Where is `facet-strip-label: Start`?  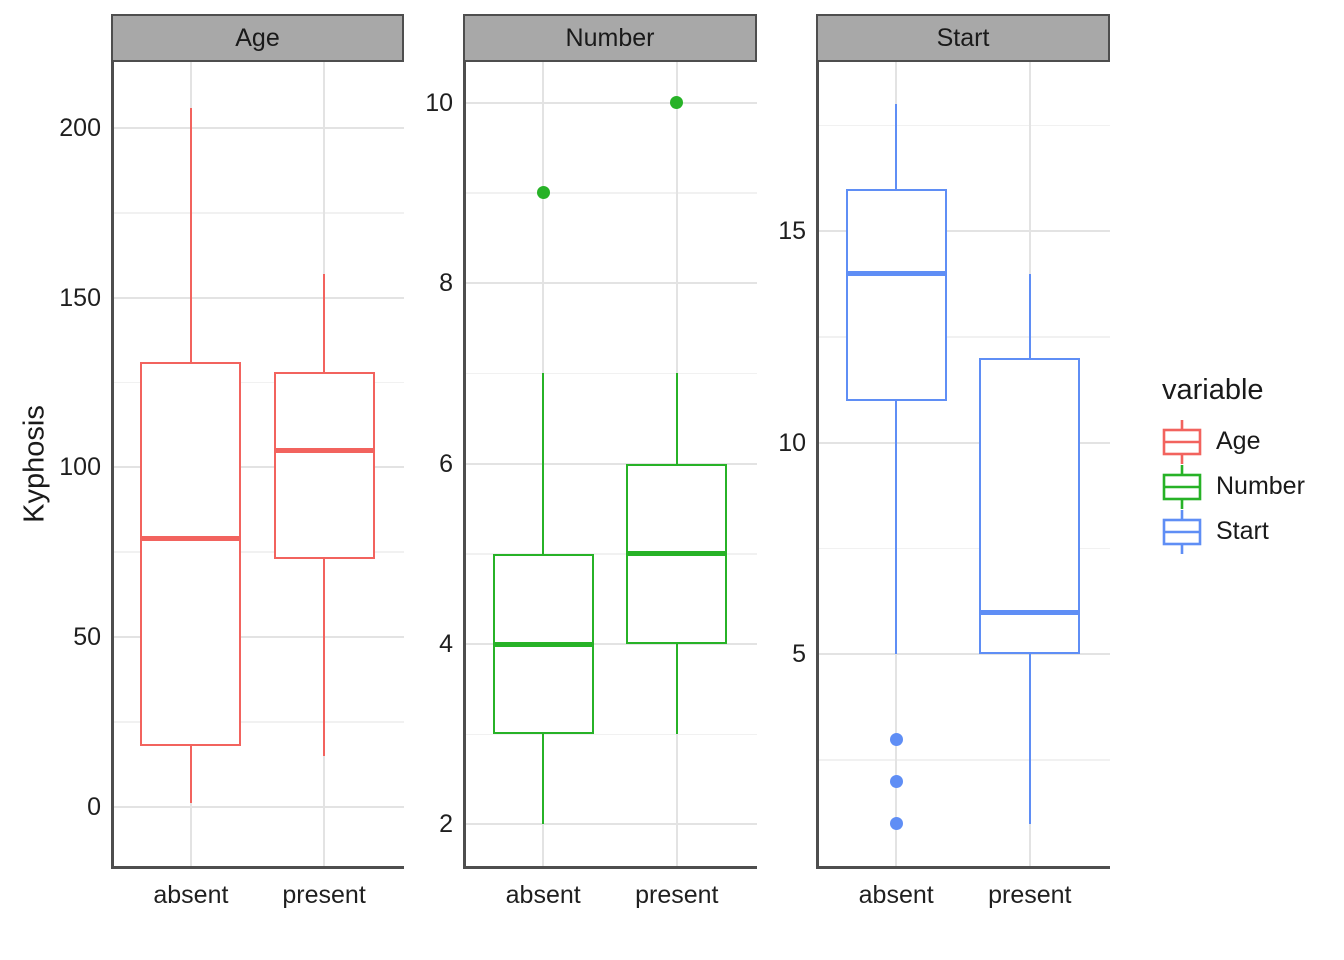 facet-strip-label: Start is located at coordinates (963, 37).